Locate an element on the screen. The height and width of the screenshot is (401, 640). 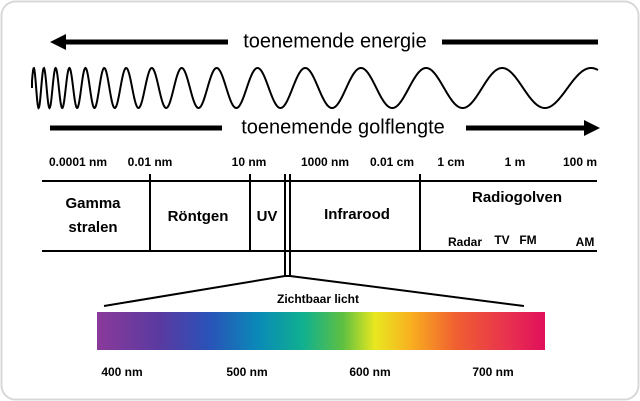
wavelength-label: toenemende golflengte is located at coordinates (343, 127).